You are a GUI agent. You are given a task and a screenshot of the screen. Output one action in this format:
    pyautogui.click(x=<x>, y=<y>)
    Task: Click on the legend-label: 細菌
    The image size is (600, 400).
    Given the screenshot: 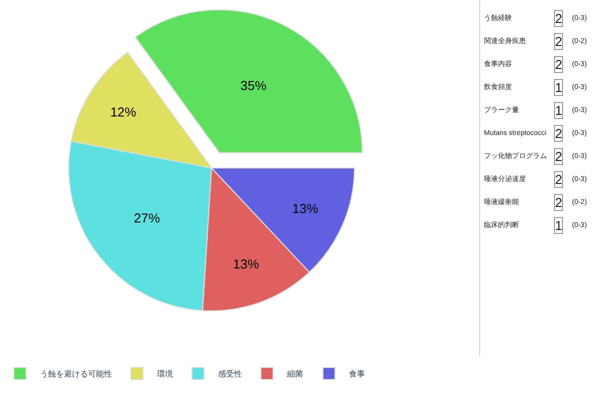 What is the action you would take?
    pyautogui.click(x=294, y=374)
    